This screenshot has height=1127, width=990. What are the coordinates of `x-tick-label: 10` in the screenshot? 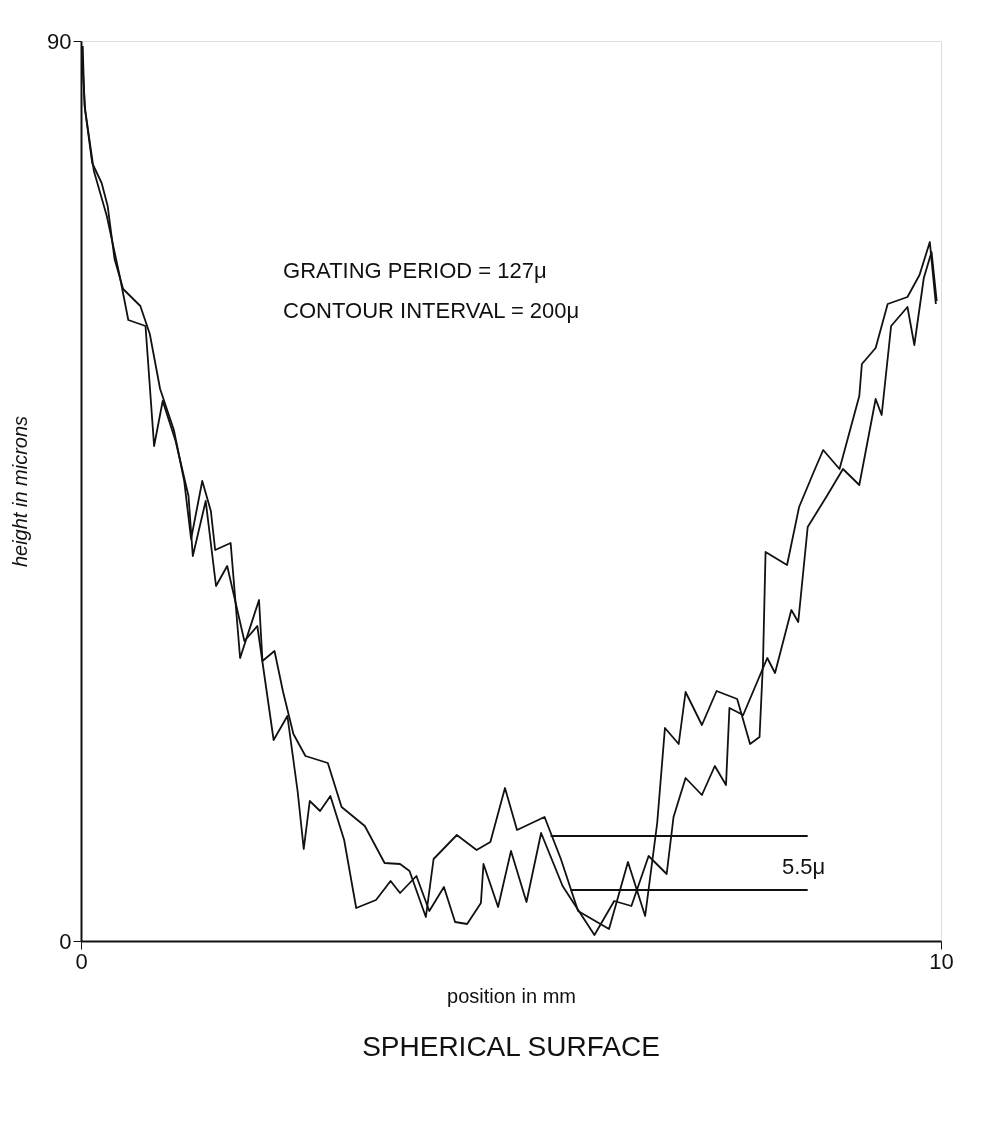 It's located at (941, 961).